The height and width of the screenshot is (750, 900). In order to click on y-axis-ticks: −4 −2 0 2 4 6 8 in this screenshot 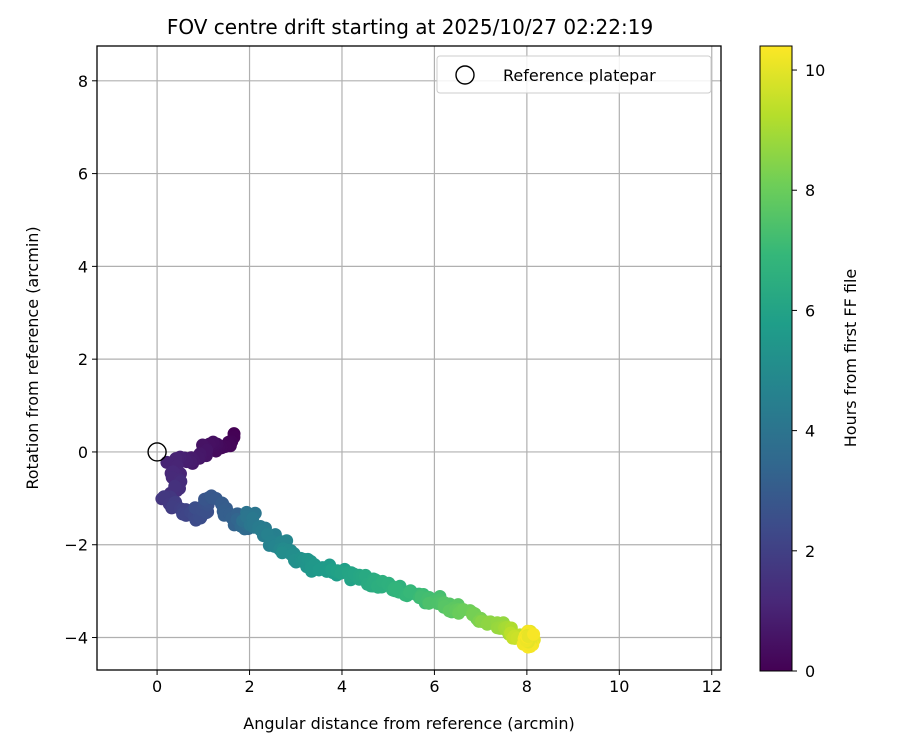, I will do `click(80, 360)`.